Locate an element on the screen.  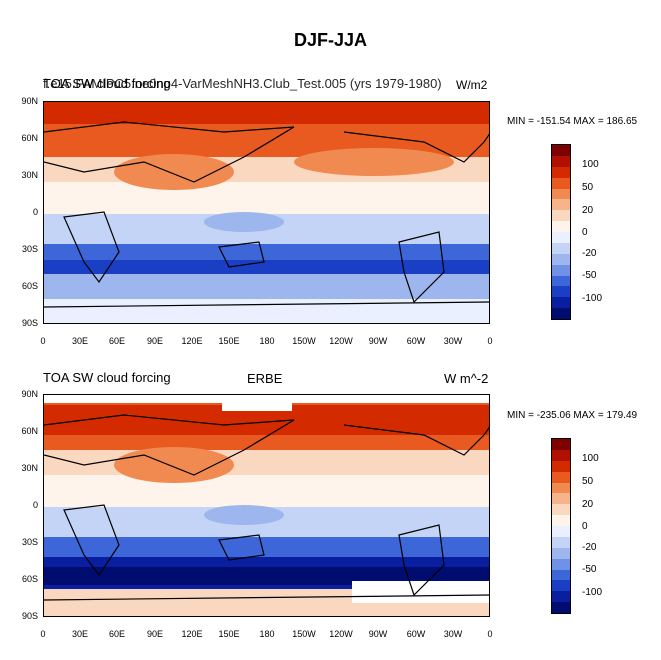
figure-title: DJF-JJA is located at coordinates (330, 40).